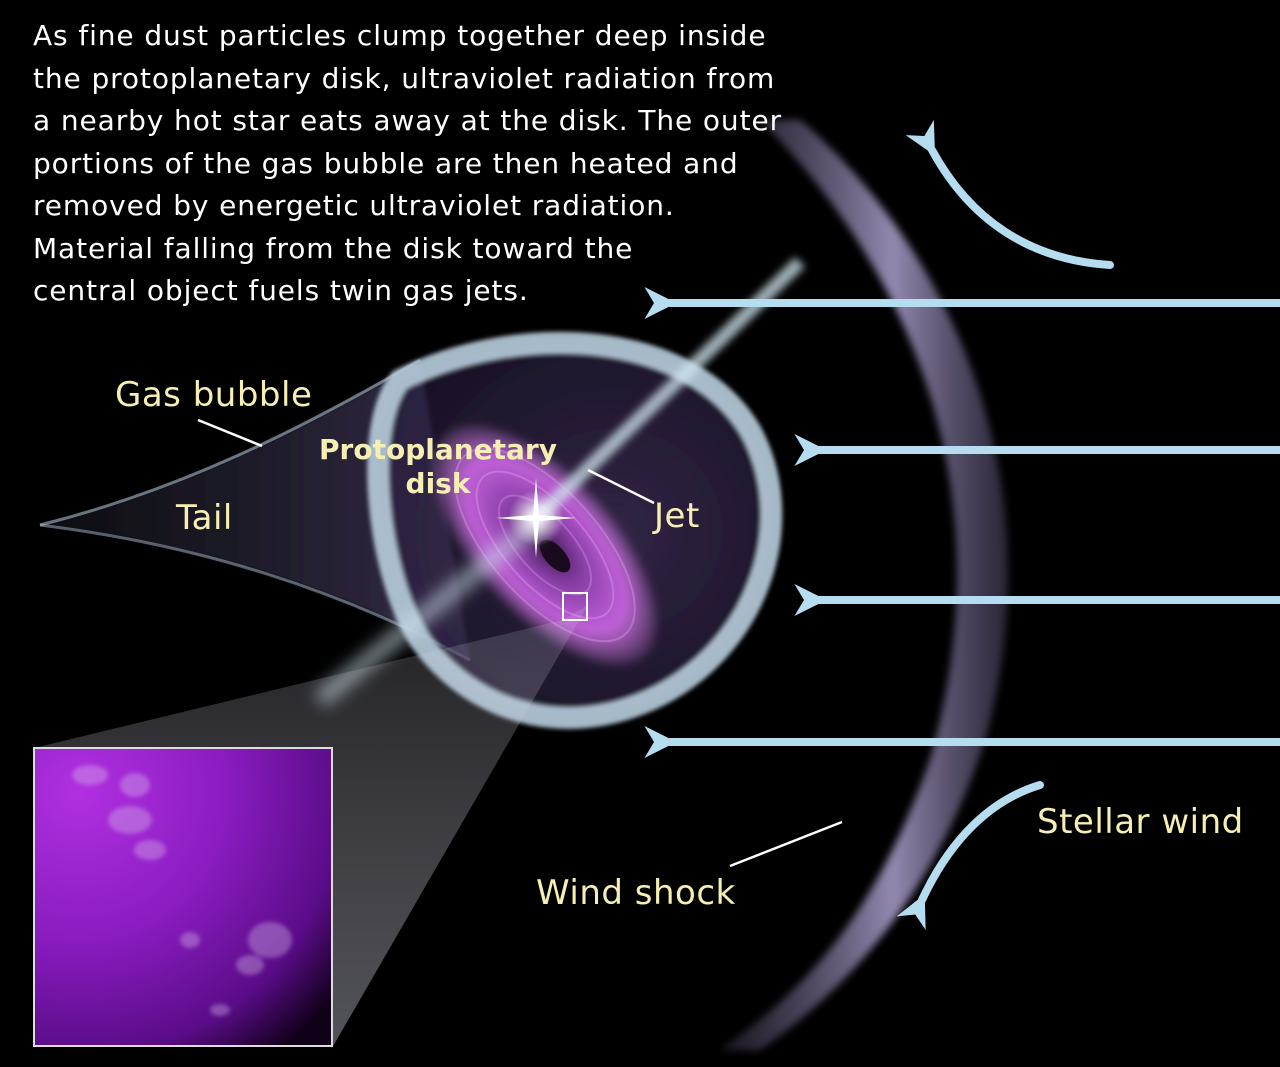  I want to click on label-disk-line-1: Protoplanetary, so click(438, 449).